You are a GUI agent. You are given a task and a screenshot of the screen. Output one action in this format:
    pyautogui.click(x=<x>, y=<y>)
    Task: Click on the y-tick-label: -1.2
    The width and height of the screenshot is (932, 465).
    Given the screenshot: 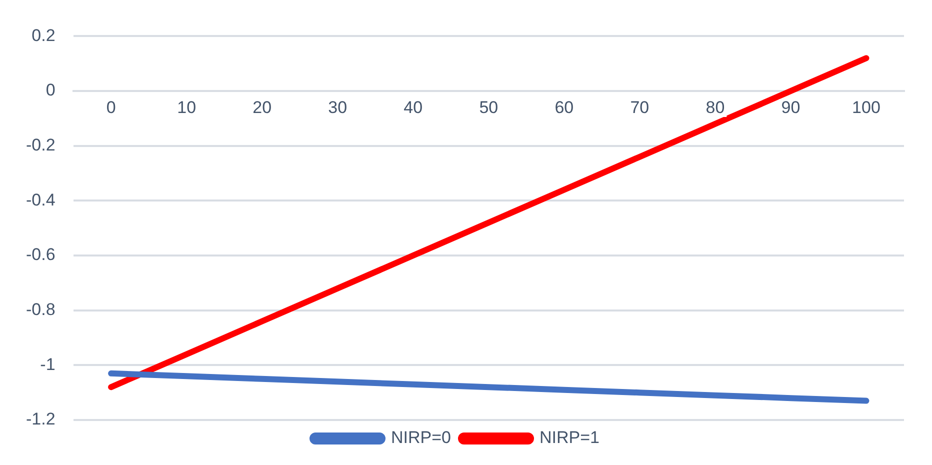 What is the action you would take?
    pyautogui.click(x=41, y=419)
    